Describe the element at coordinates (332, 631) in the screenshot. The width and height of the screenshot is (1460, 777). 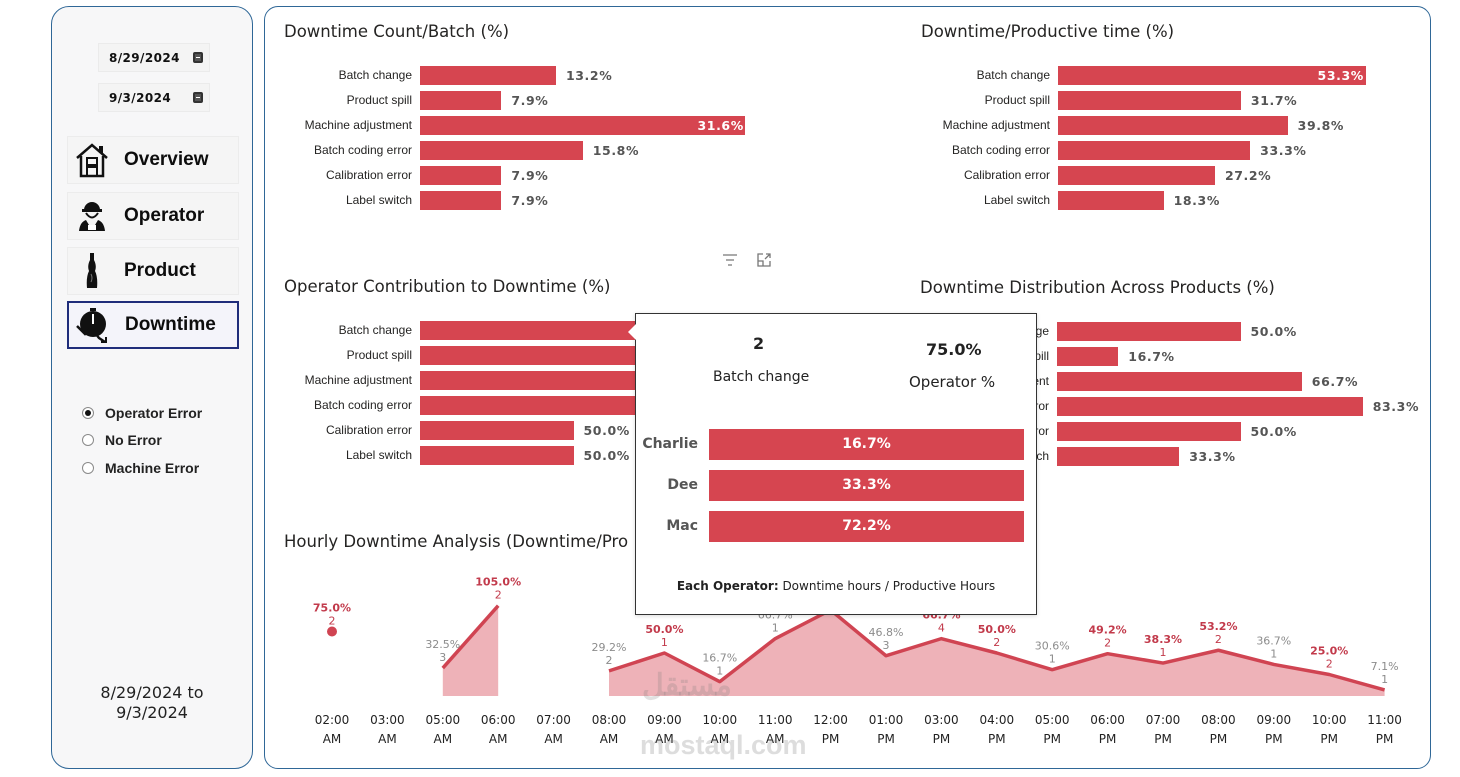
I see `data-point` at that location.